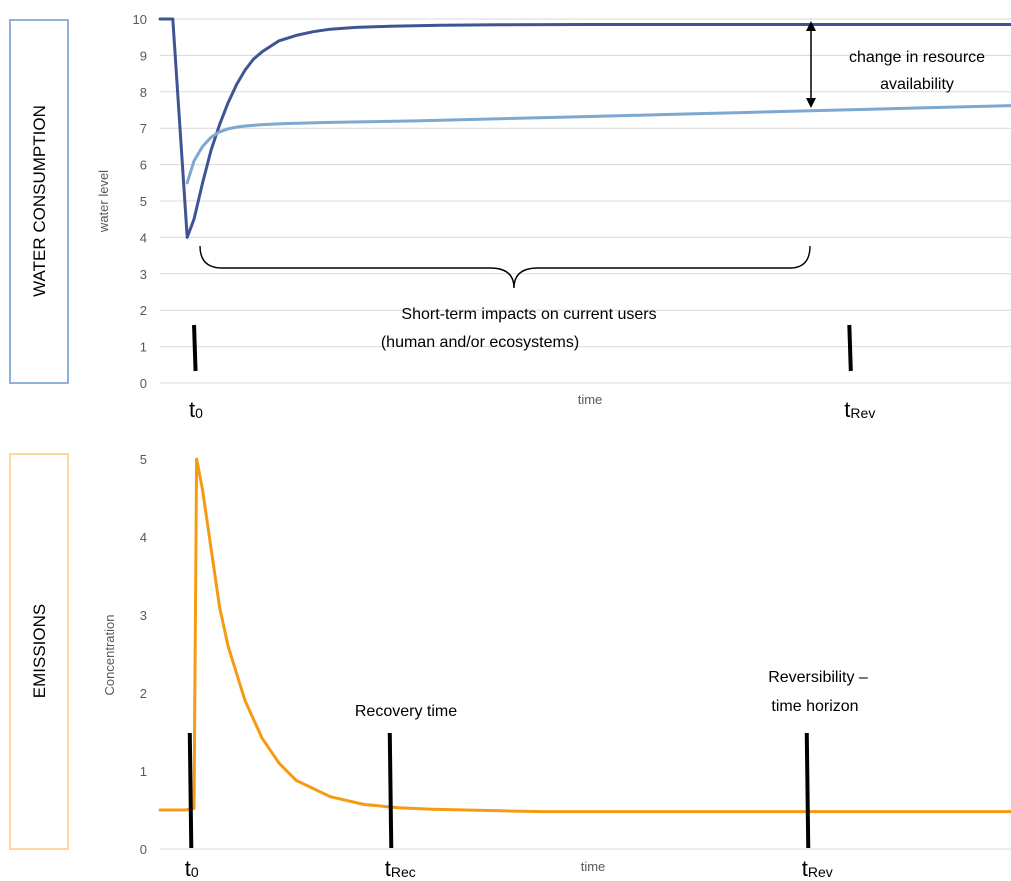  What do you see at coordinates (598, 144) in the screenshot?
I see `series-line-light` at bounding box center [598, 144].